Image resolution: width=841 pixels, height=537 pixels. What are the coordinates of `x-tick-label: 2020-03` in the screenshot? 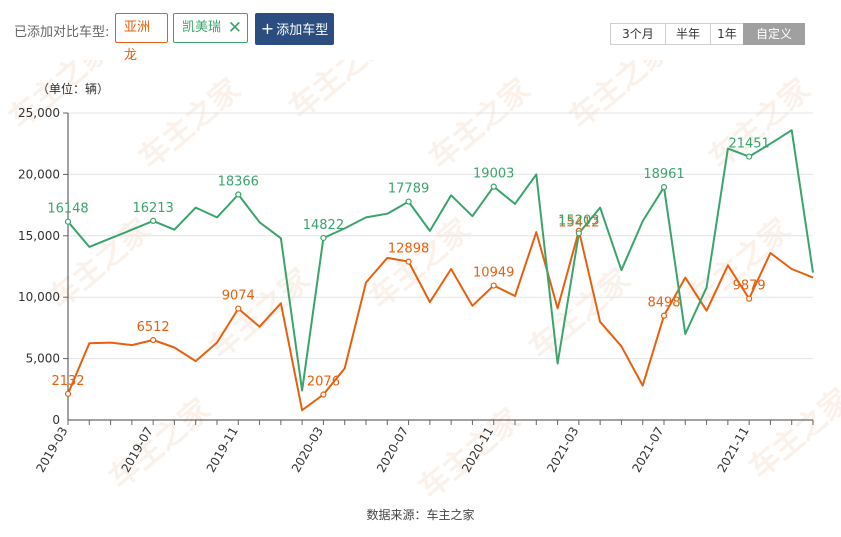 It's located at (307, 450).